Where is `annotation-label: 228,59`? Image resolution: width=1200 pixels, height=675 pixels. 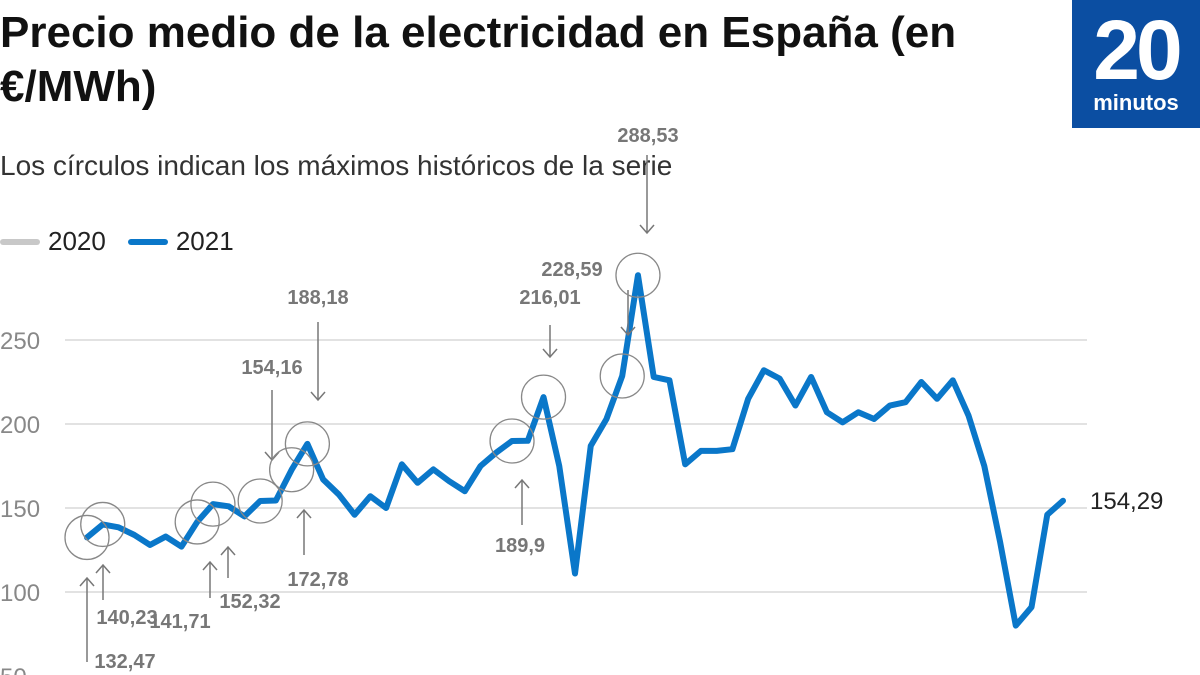
annotation-label: 228,59 is located at coordinates (571, 270).